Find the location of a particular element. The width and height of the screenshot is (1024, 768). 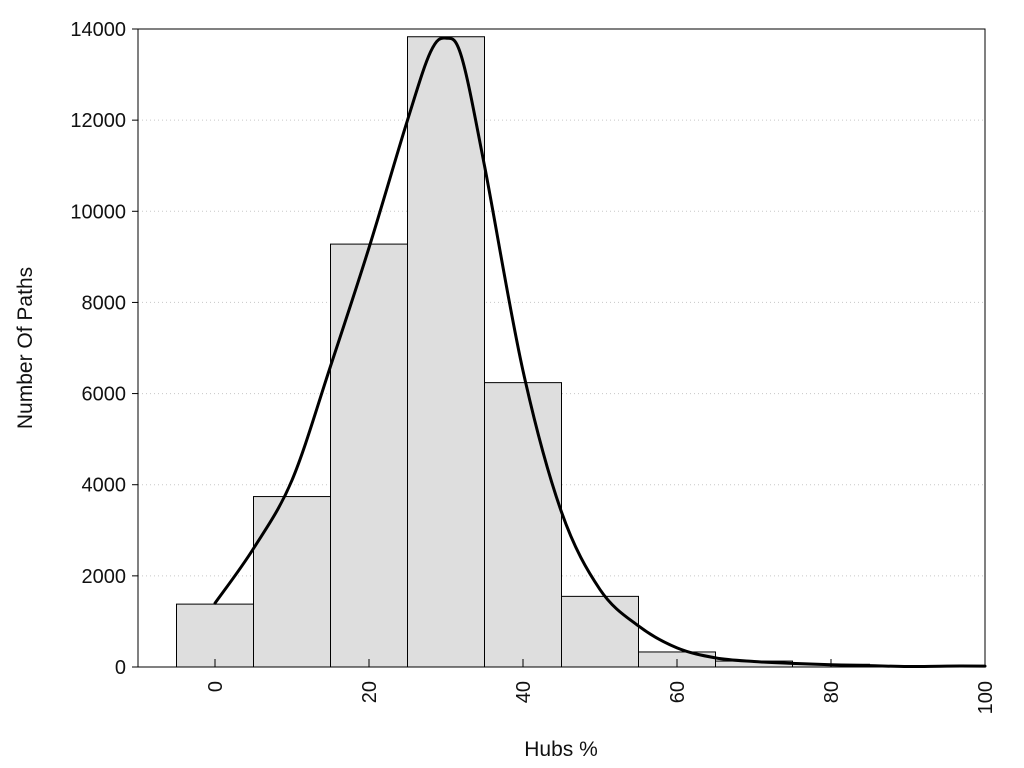

x-tick-label: 80 is located at coordinates (832, 692).